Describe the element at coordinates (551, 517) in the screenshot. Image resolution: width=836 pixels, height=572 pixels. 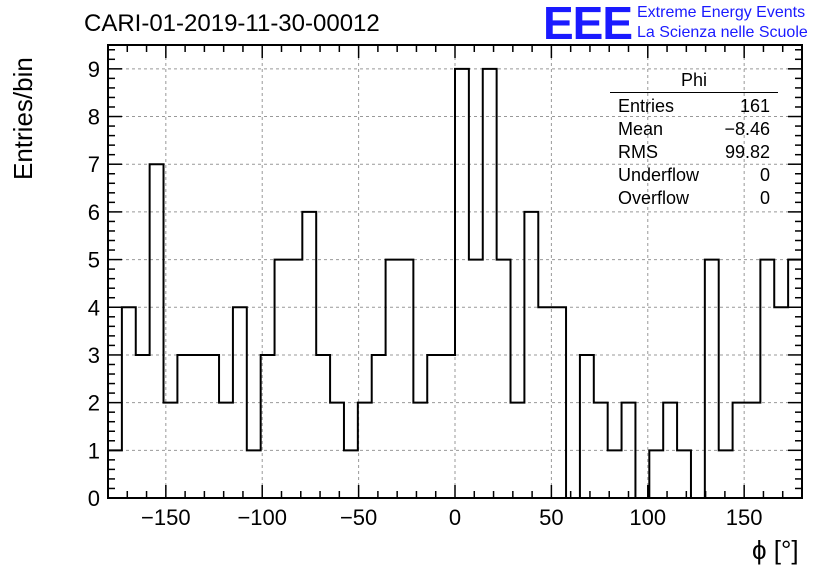
I see `x-tick-label: 50` at that location.